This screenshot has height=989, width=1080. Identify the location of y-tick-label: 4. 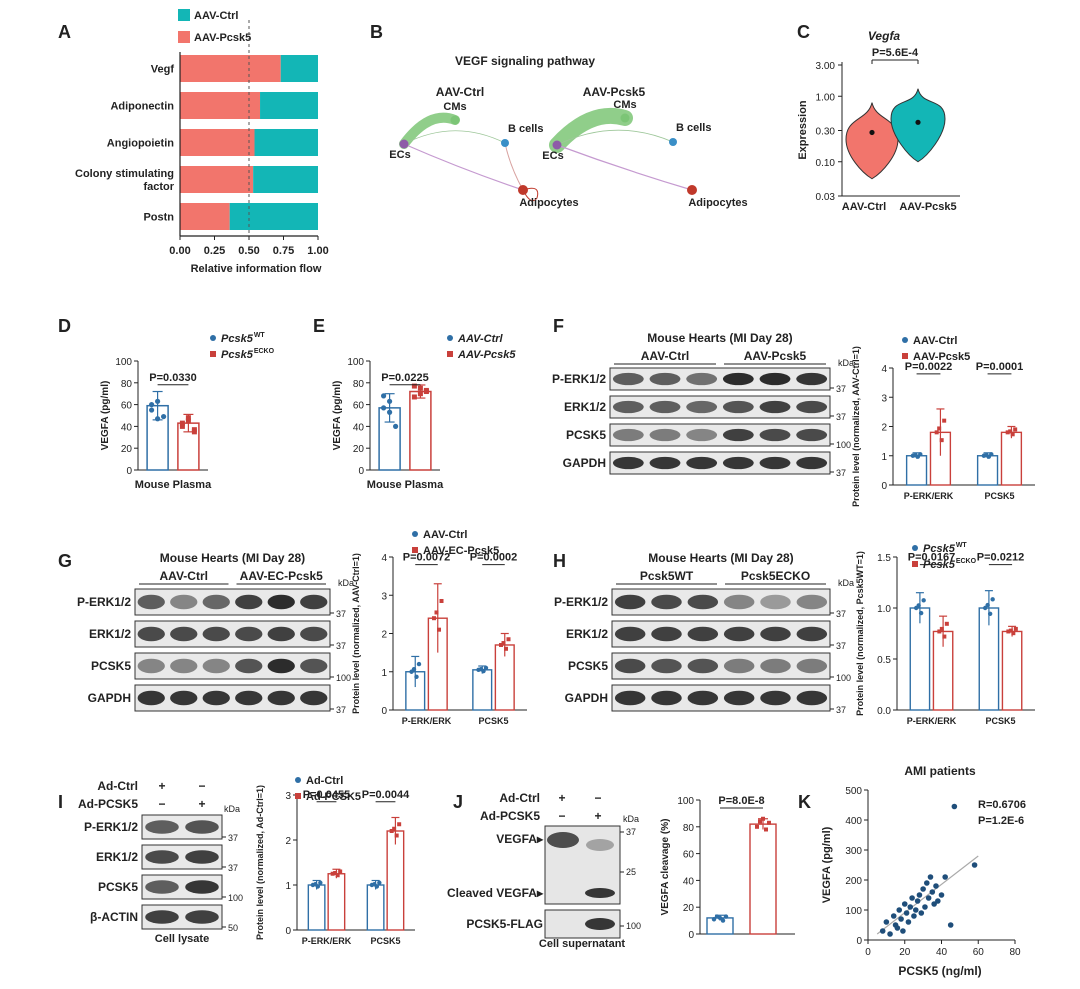
(384, 558).